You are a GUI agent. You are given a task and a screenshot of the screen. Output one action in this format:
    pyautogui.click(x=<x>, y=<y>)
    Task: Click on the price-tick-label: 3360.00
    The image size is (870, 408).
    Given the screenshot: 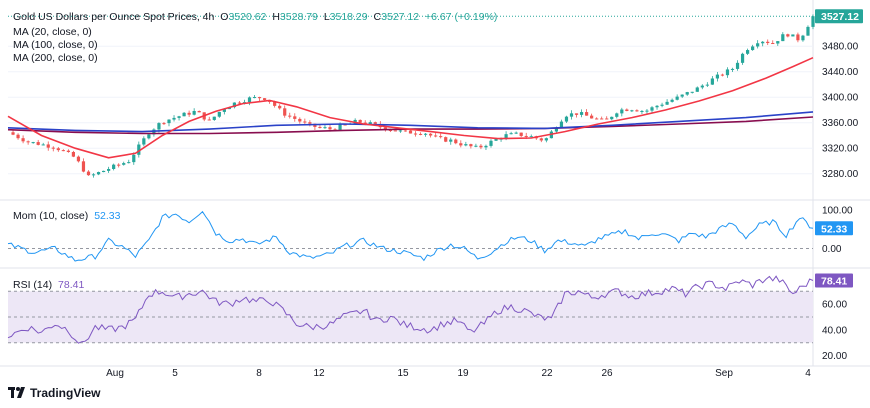 What is the action you would take?
    pyautogui.click(x=840, y=123)
    